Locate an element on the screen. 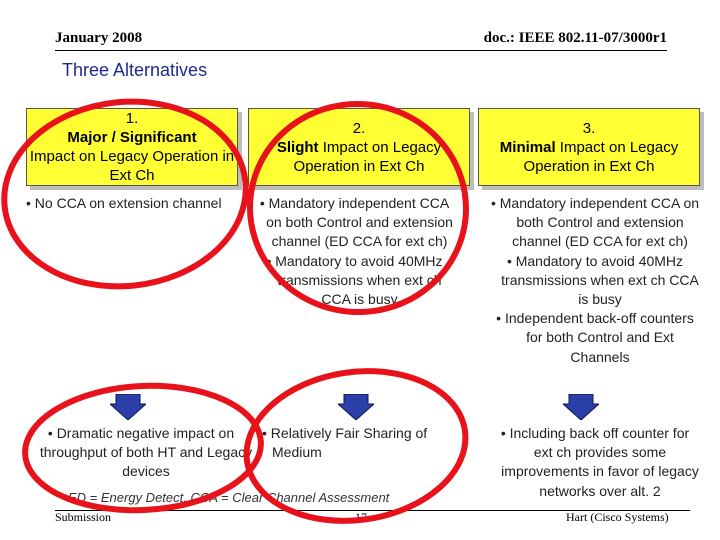 This screenshot has width=720, height=540. header-rule is located at coordinates (361, 50).